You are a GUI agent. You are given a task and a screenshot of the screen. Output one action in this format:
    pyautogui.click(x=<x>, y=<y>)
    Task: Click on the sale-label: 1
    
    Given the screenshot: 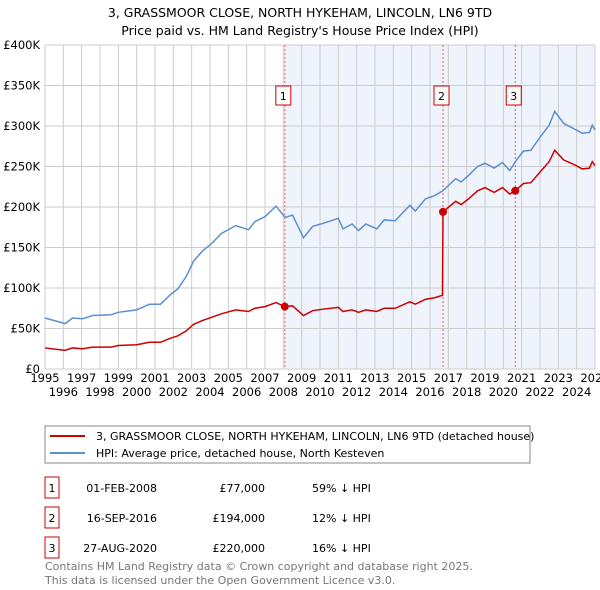 What is the action you would take?
    pyautogui.click(x=283, y=96)
    